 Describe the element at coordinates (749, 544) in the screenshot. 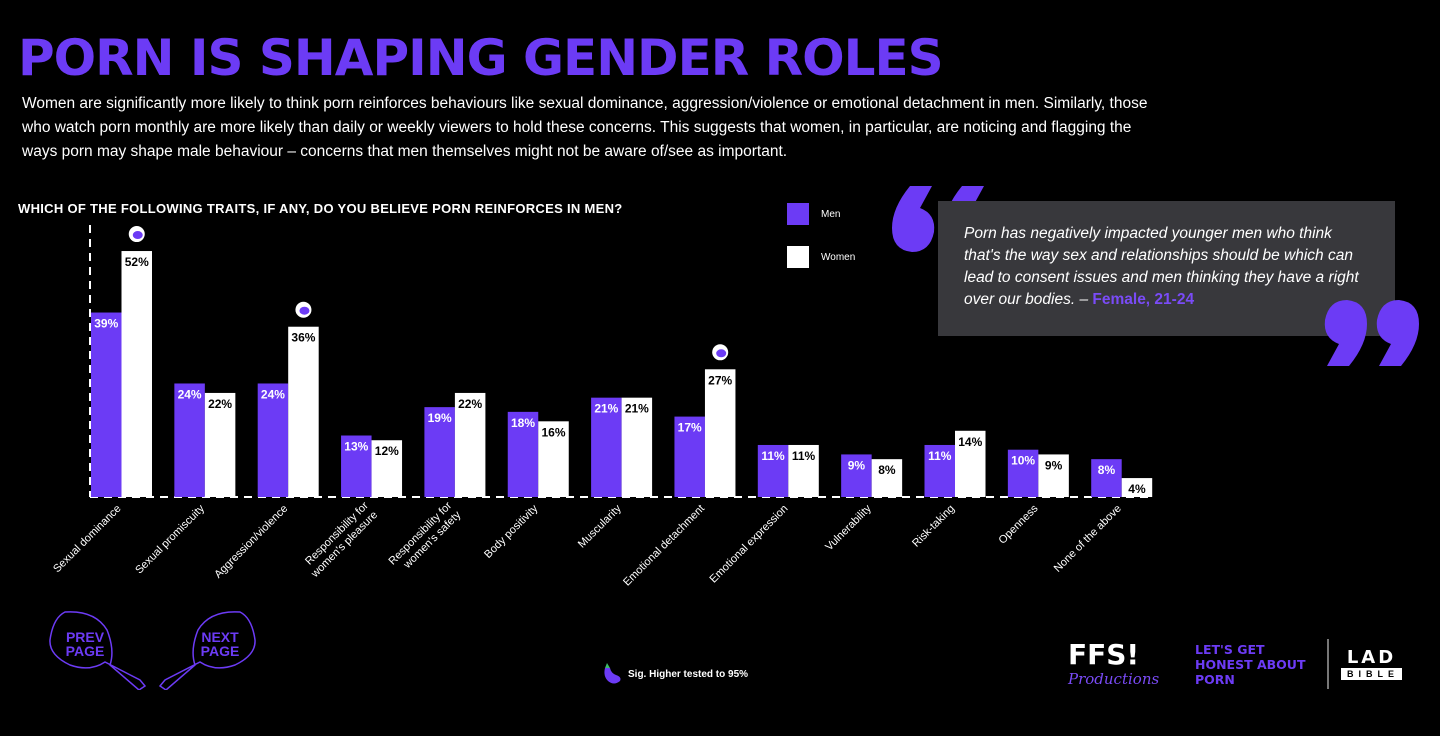

I see `x-tick-label: Emotional expression` at that location.